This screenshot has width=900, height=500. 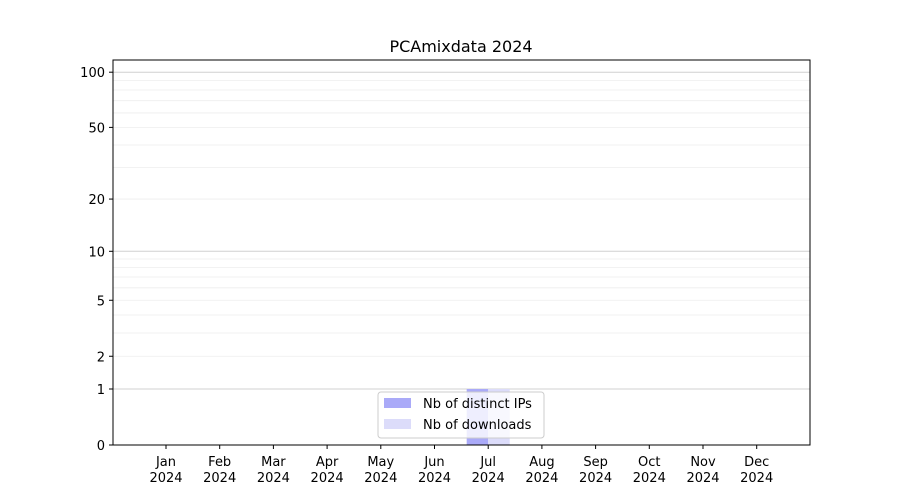 I want to click on x-tick-label: Aug, so click(x=541, y=462).